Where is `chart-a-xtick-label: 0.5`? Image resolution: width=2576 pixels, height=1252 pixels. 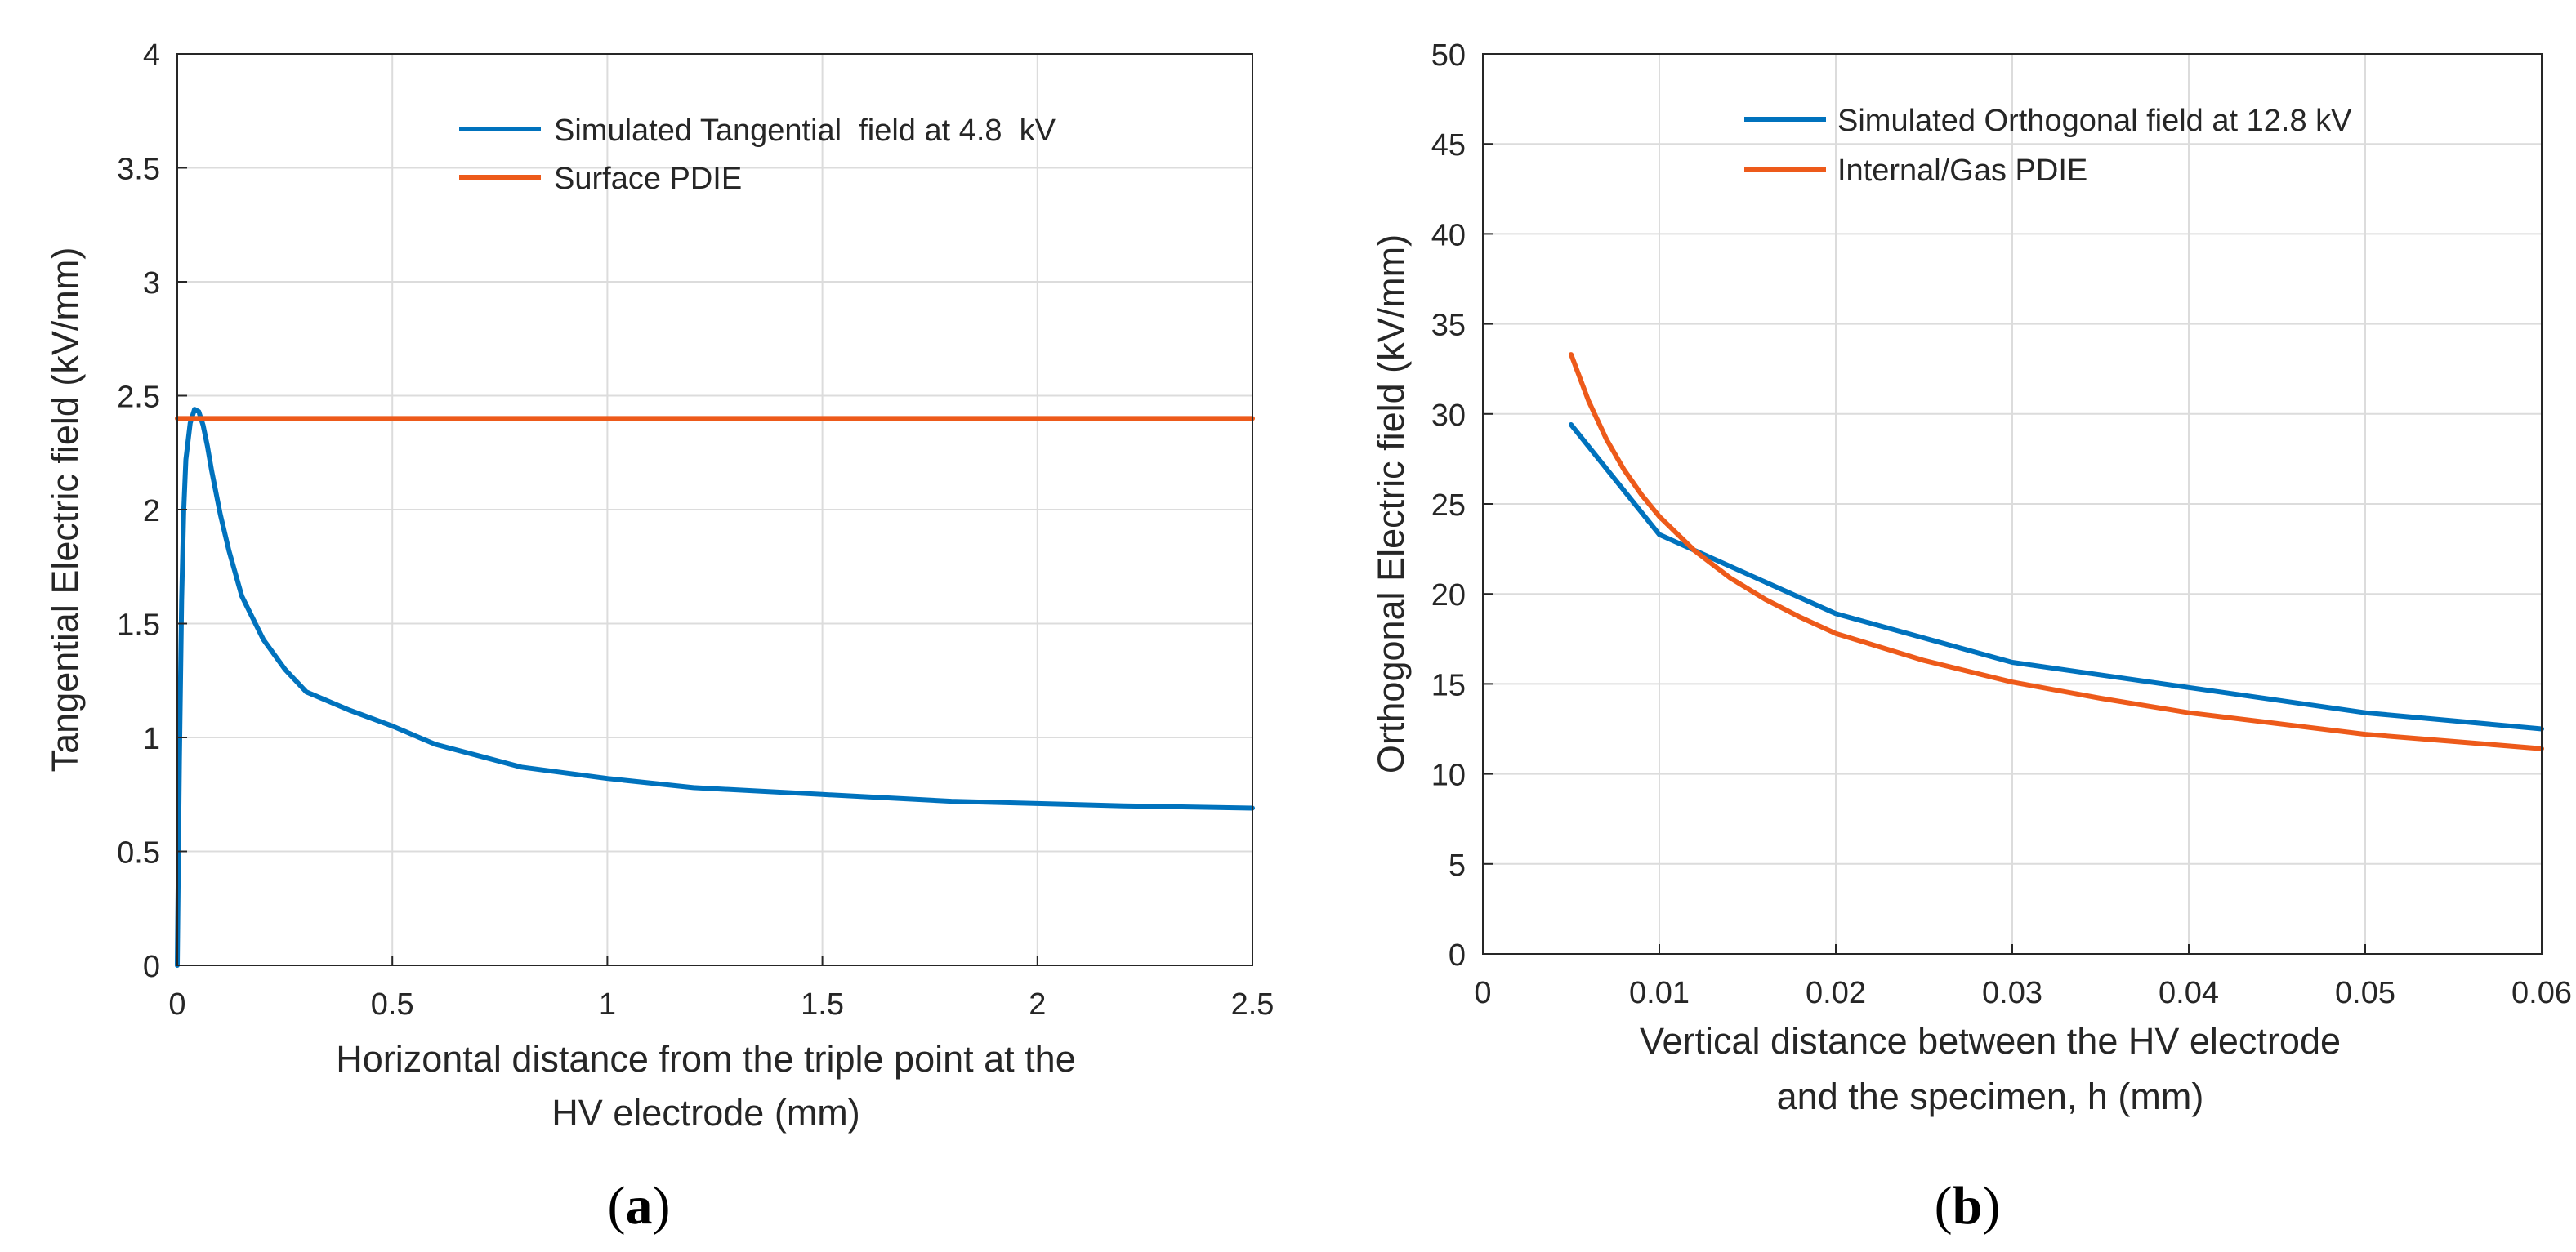 chart-a-xtick-label: 0.5 is located at coordinates (393, 1004).